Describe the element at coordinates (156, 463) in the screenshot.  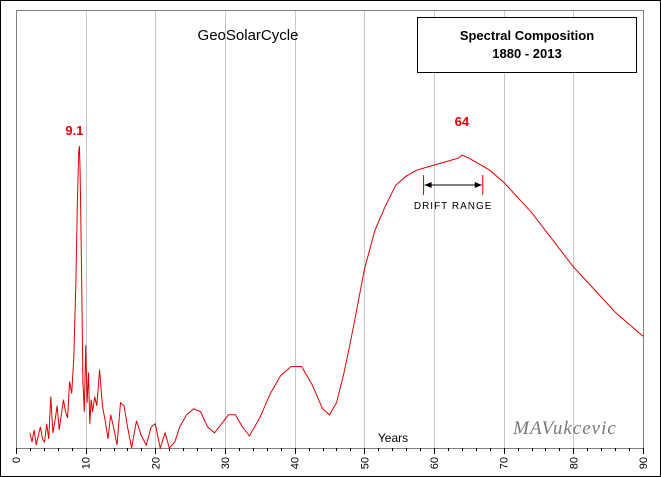
I see `x-tick-label-20: 20` at that location.